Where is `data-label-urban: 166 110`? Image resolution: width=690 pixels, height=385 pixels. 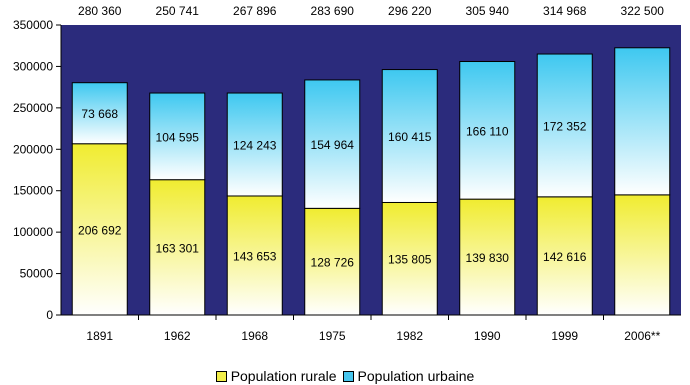
data-label-urban: 166 110 is located at coordinates (487, 131).